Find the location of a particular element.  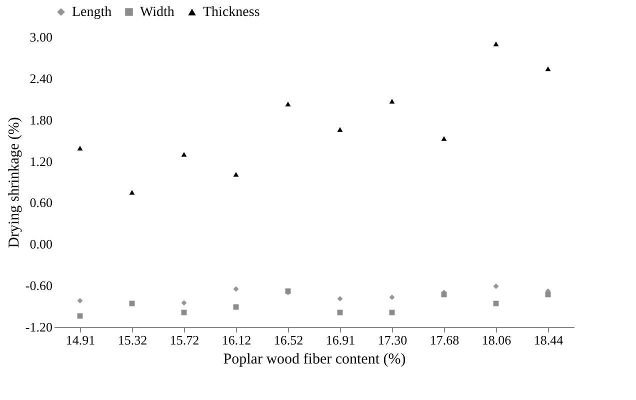

x-tick-label: 18.06 is located at coordinates (497, 340).